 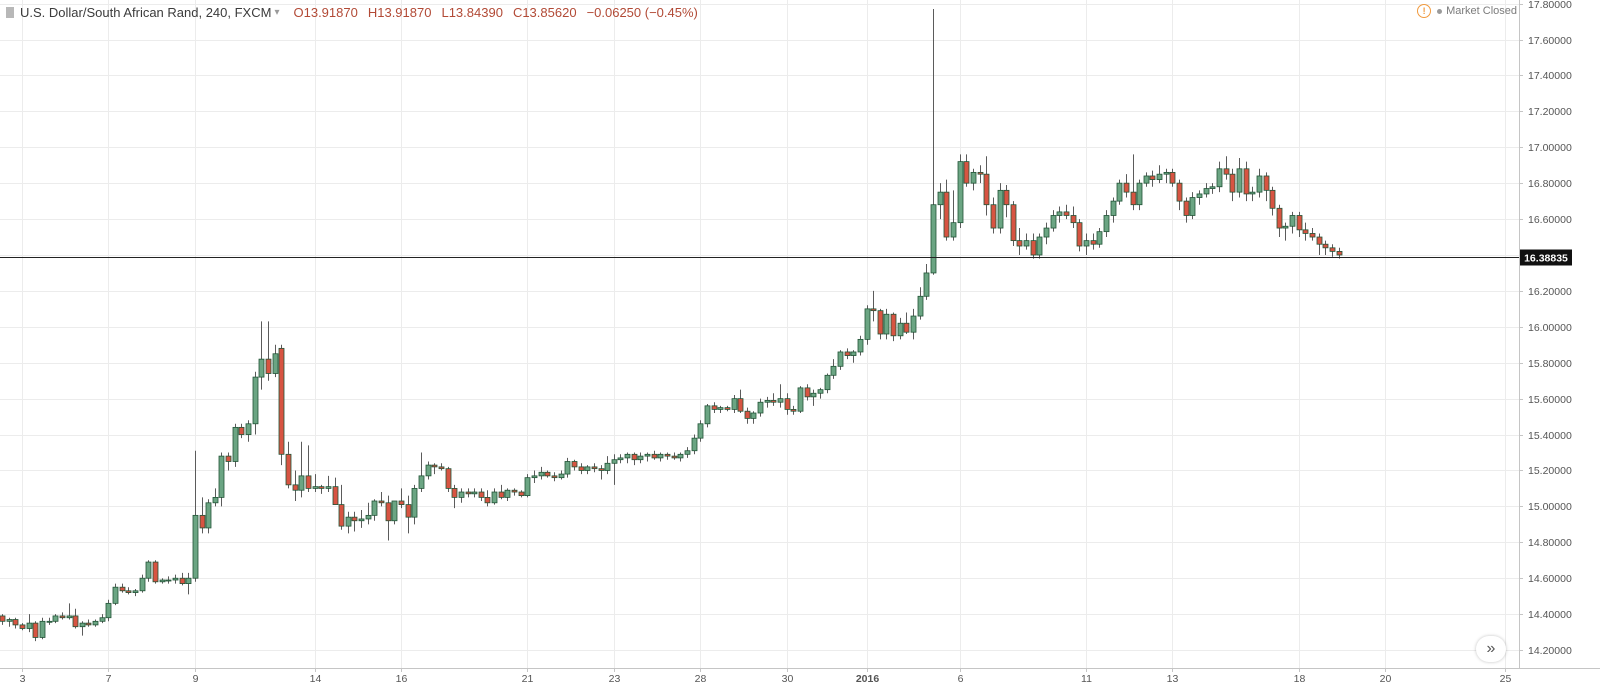 I want to click on time-tick-label: 28, so click(x=701, y=679).